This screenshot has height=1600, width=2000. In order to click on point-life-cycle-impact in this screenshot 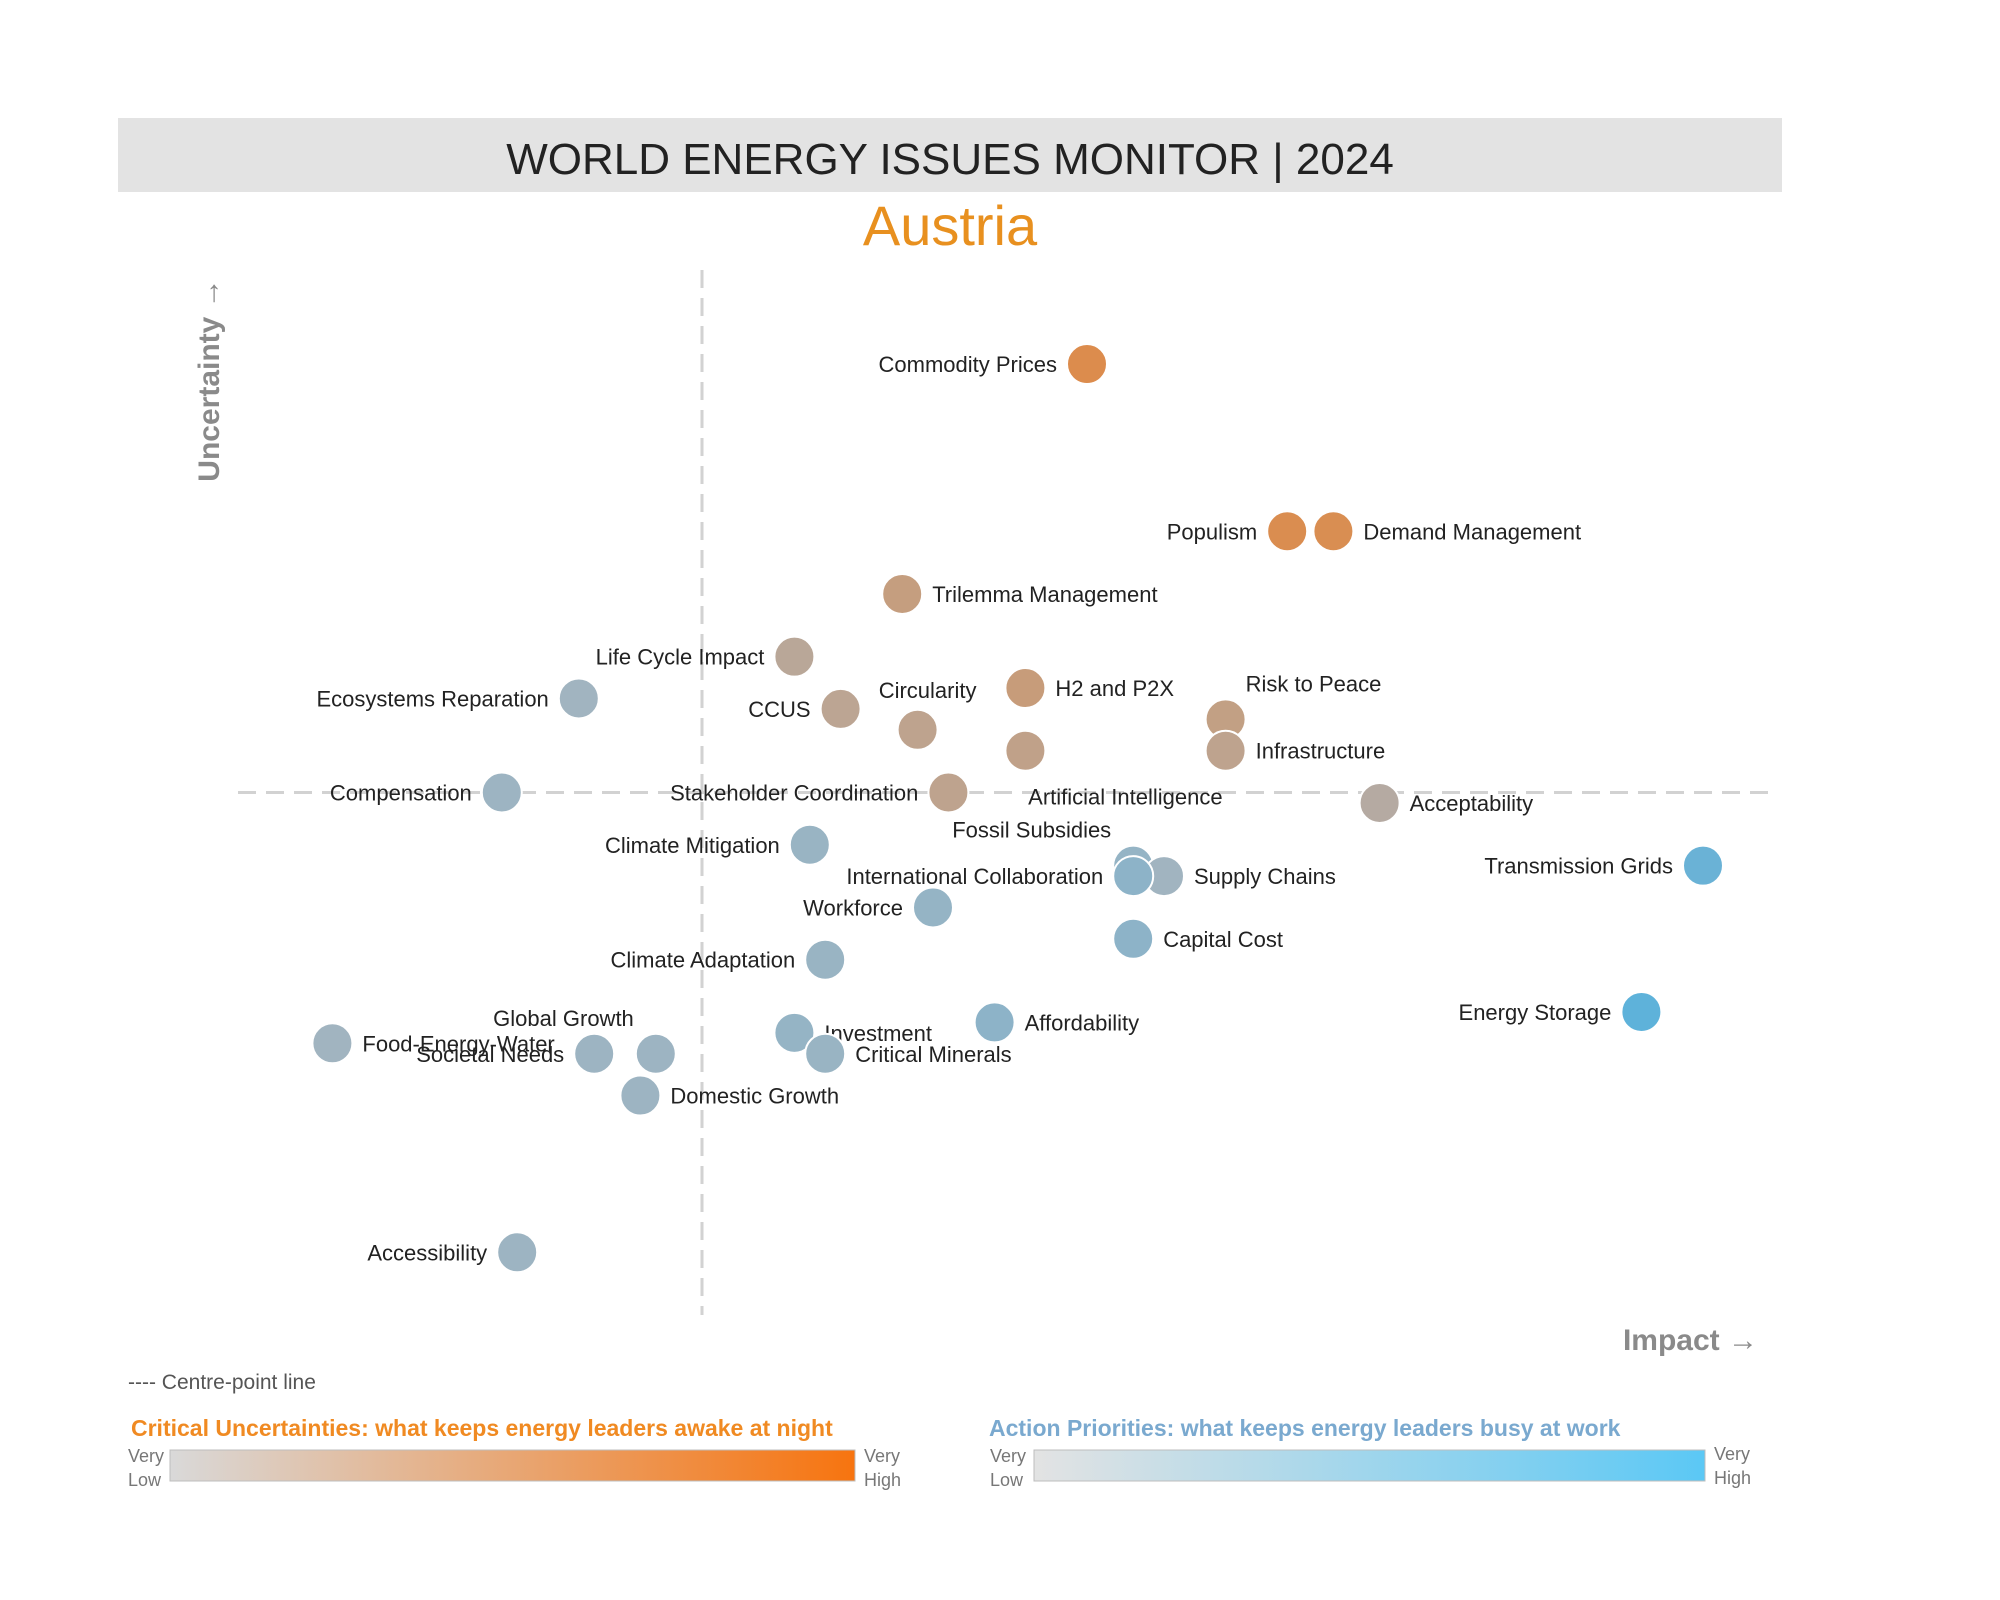, I will do `click(794, 656)`.